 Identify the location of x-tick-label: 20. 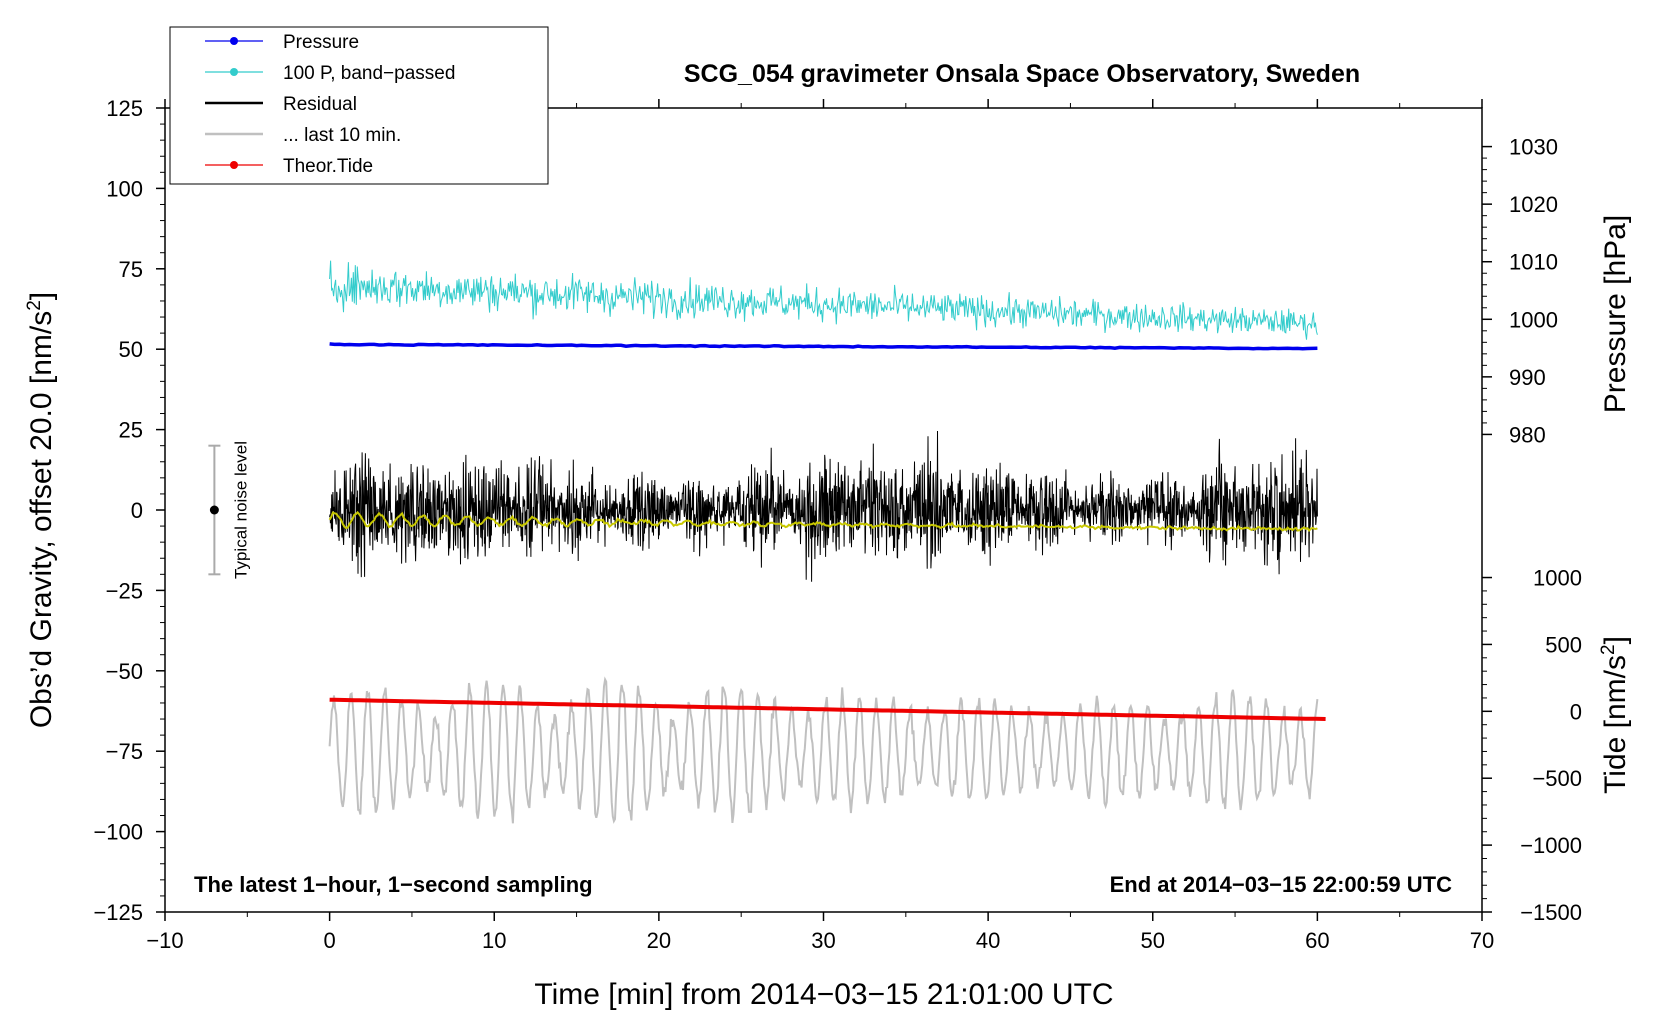
(659, 940).